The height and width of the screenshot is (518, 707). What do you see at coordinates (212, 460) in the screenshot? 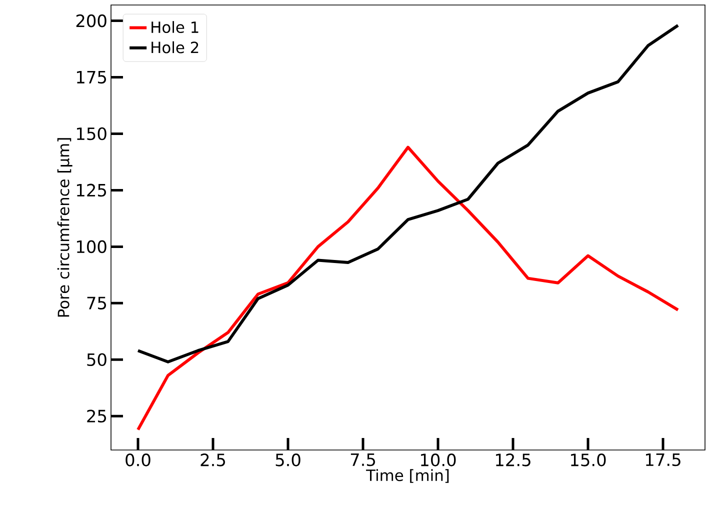
I see `x-tick-label: 2.5` at bounding box center [212, 460].